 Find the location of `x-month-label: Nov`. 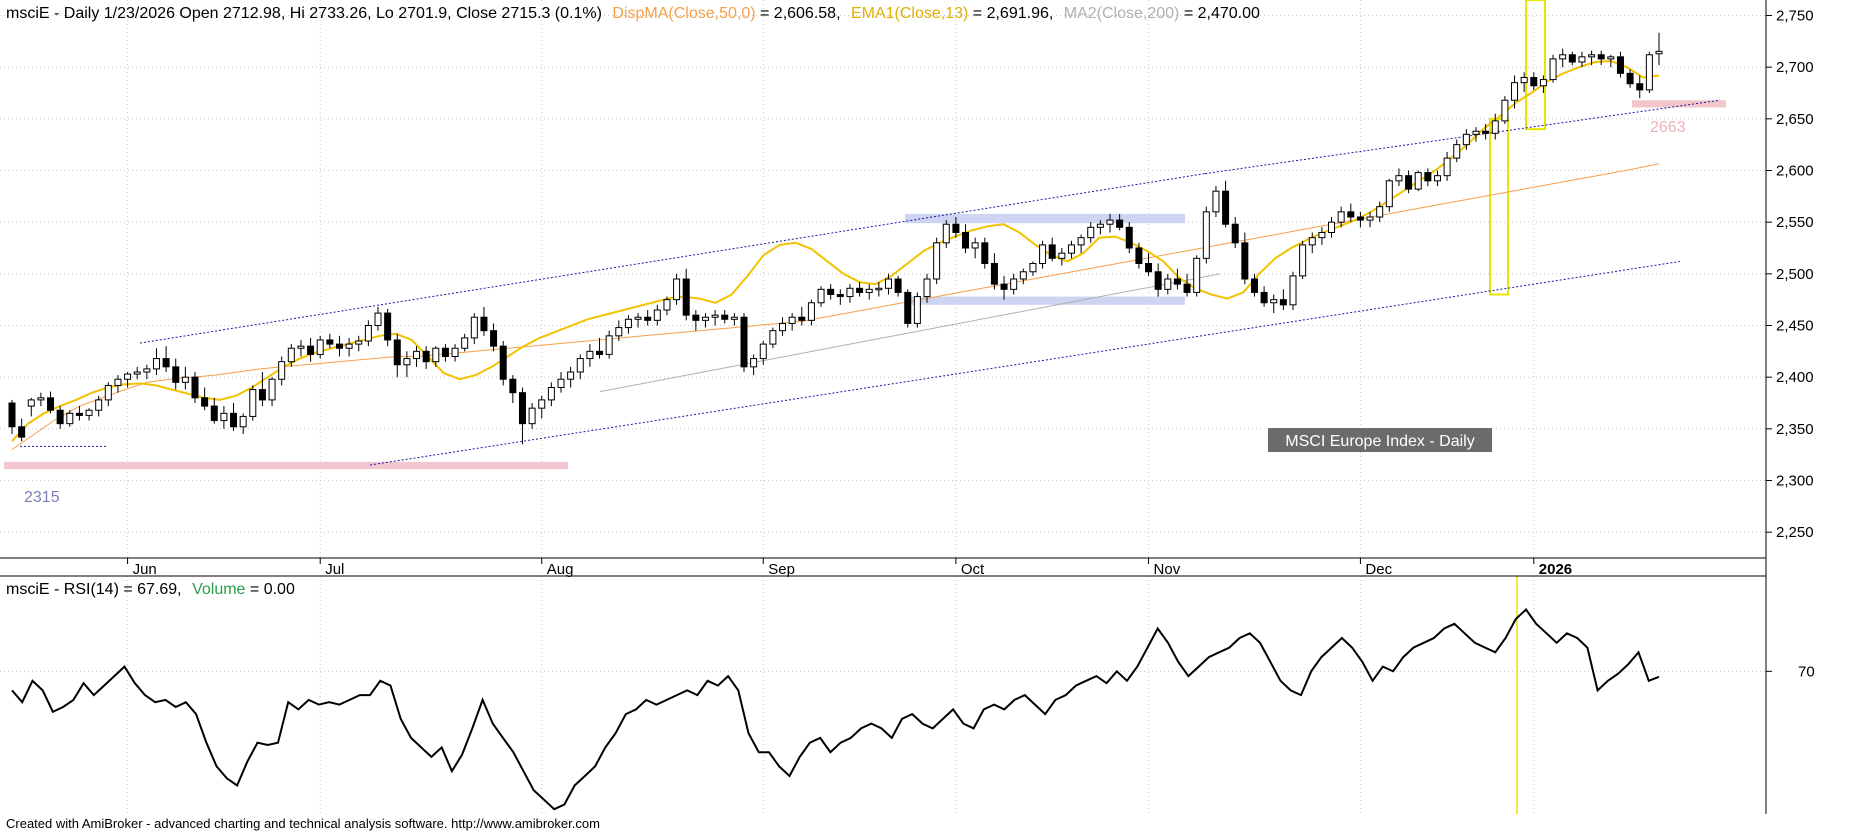

x-month-label: Nov is located at coordinates (1167, 569).